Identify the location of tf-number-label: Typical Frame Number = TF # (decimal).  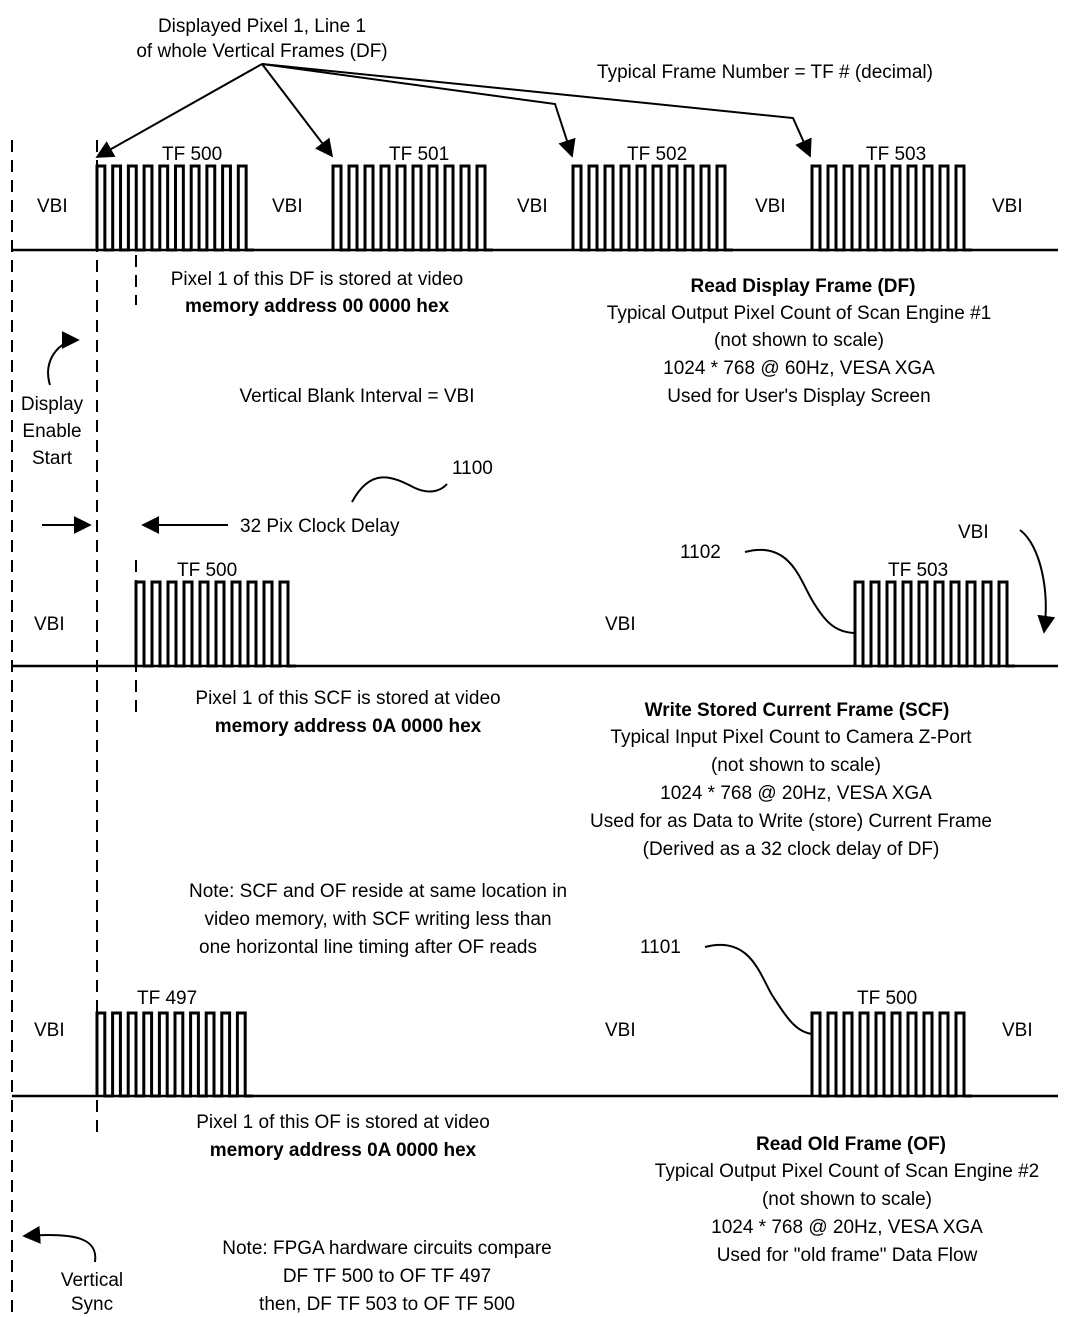
(765, 72).